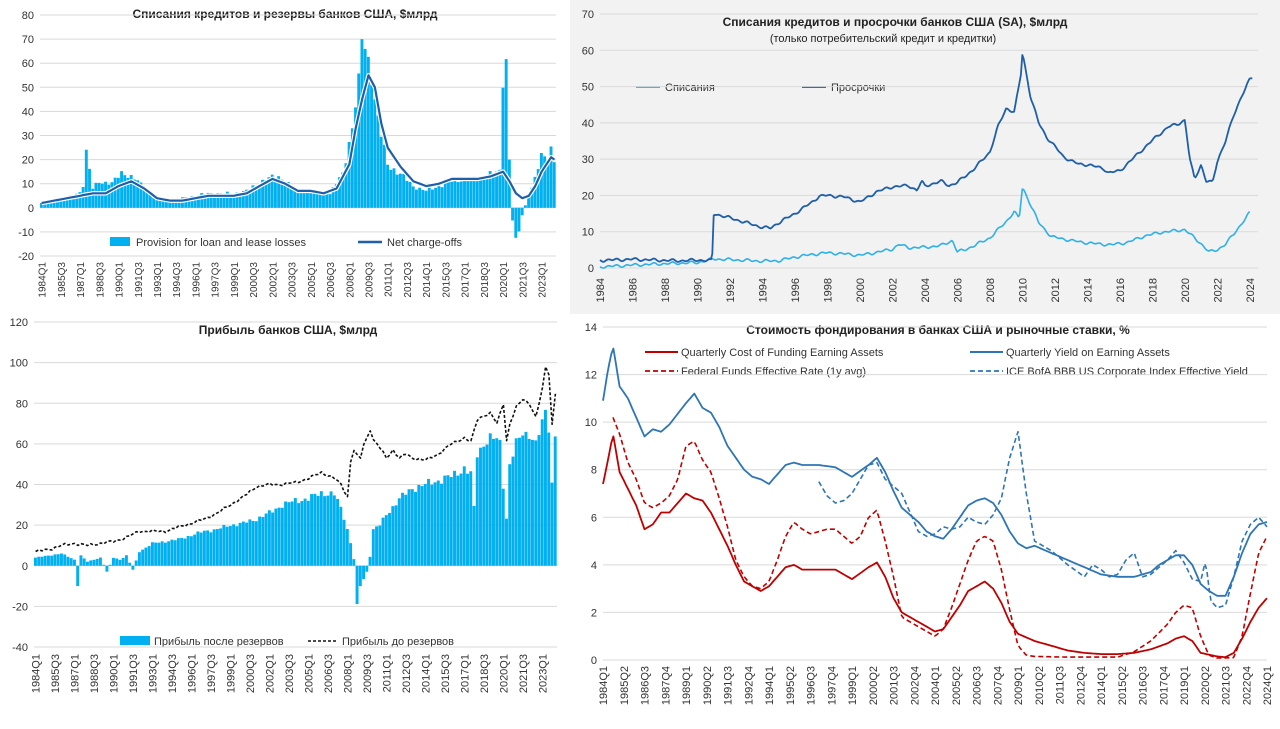  Describe the element at coordinates (173, 673) in the screenshot. I see `chart3-xtick-label: 1994Q3` at that location.